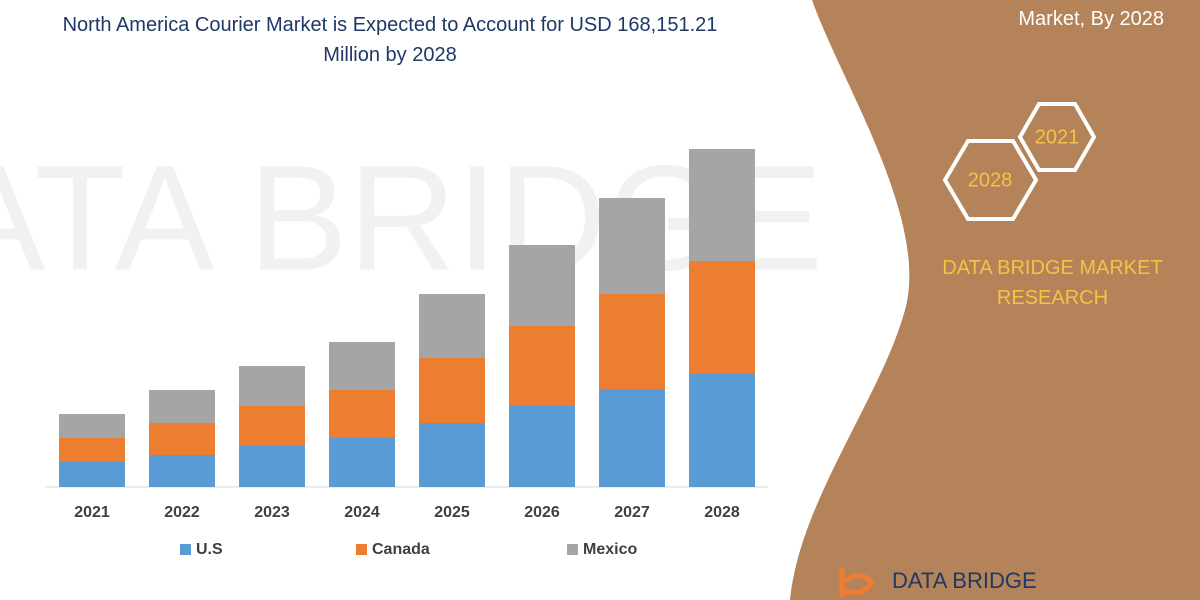 This screenshot has width=1200, height=600. I want to click on x-tick-label: 2023, so click(272, 512).